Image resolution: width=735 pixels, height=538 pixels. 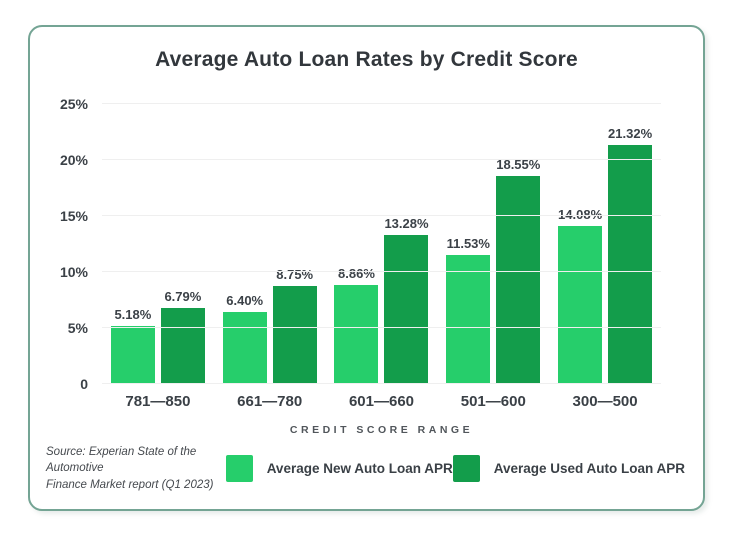 I want to click on bar-new-apr-501—600, so click(x=468, y=319).